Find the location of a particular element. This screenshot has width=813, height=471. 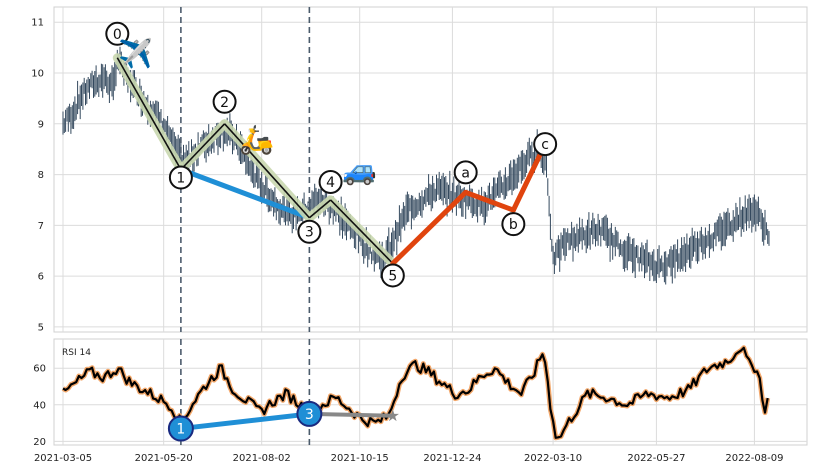

wave-label-2: 2 is located at coordinates (224, 101).